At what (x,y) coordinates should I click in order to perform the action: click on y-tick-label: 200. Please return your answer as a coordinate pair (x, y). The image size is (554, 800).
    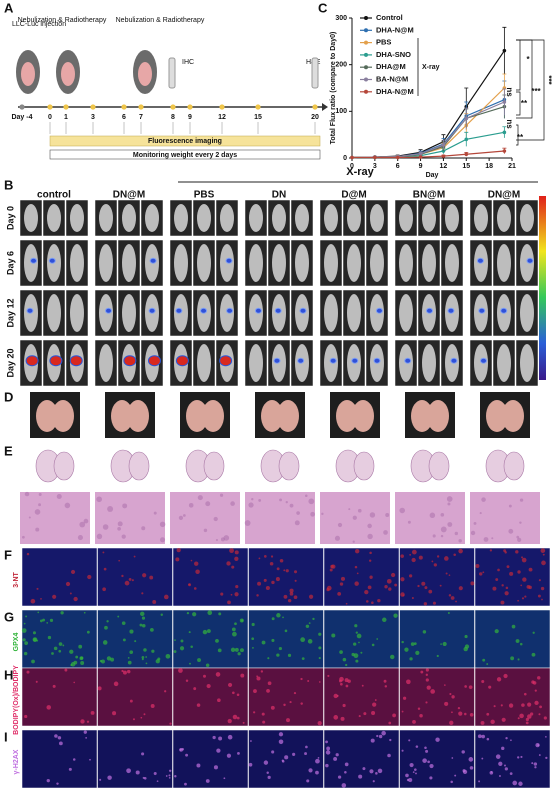
    Looking at the image, I should click on (341, 65).